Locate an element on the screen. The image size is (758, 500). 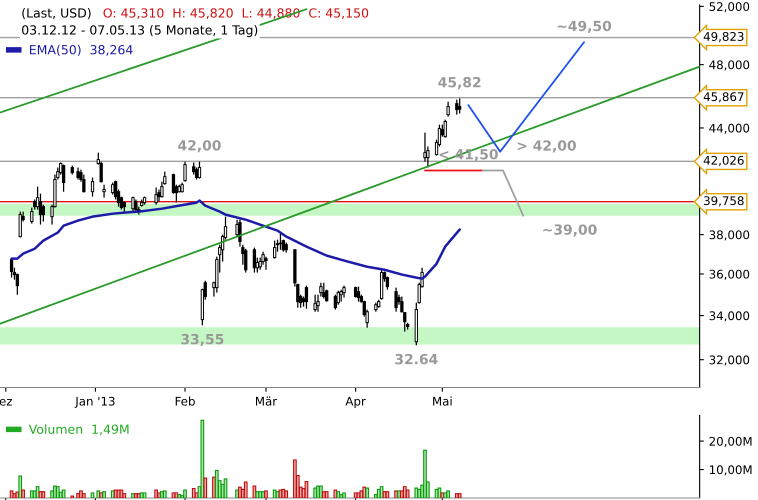
annotation: ~39,00 is located at coordinates (570, 230).